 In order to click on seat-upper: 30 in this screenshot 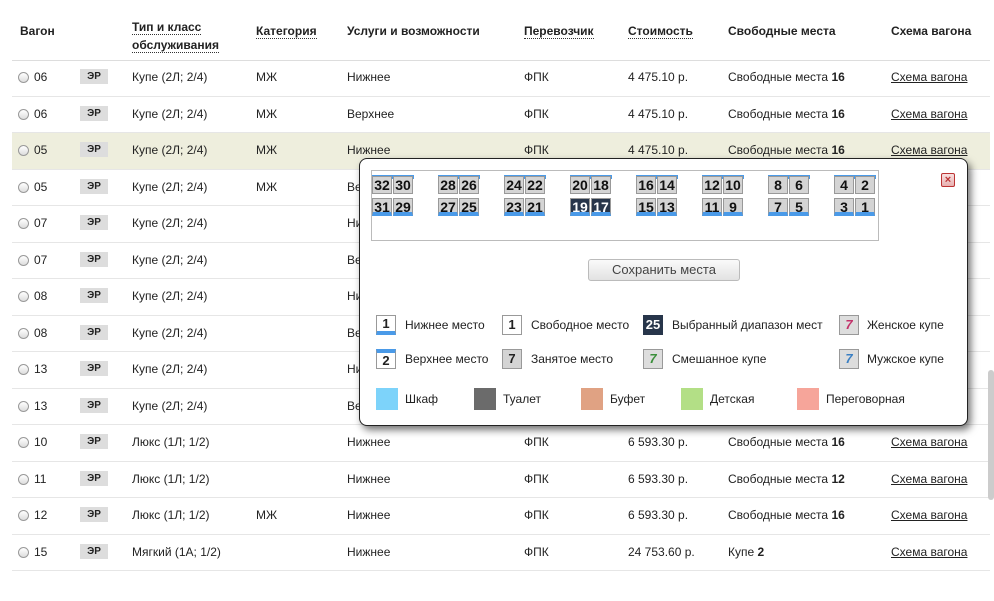, I will do `click(403, 185)`.